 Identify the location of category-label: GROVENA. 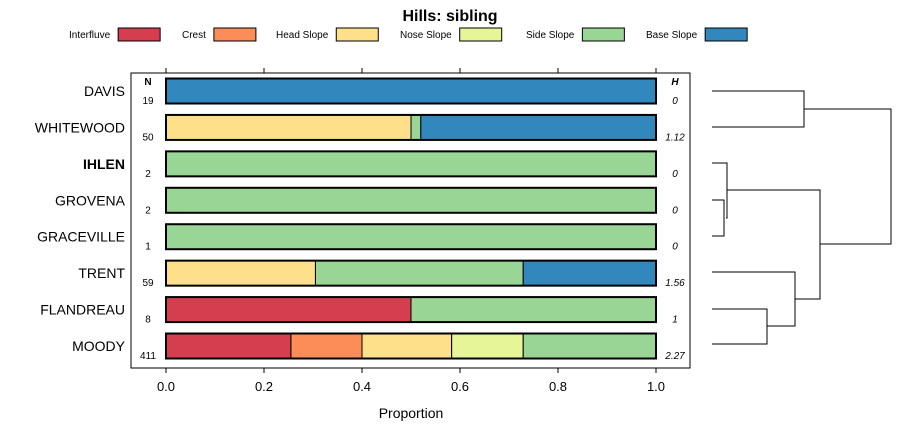
(90, 200).